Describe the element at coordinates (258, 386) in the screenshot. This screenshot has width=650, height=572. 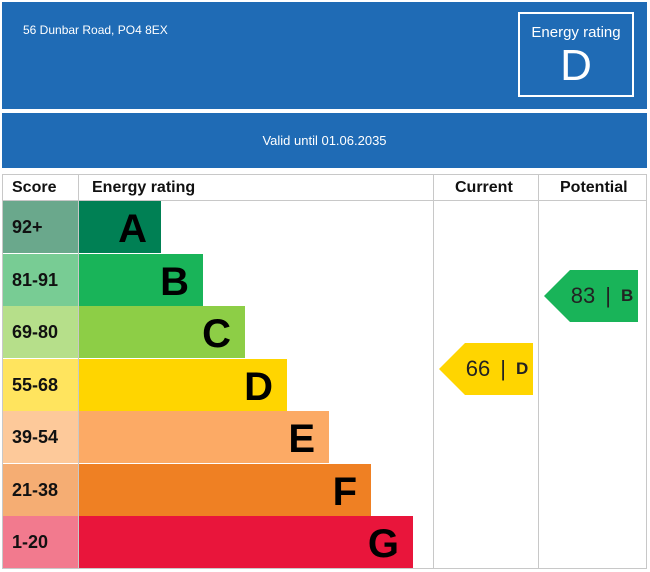
I see `band-letter: D` at that location.